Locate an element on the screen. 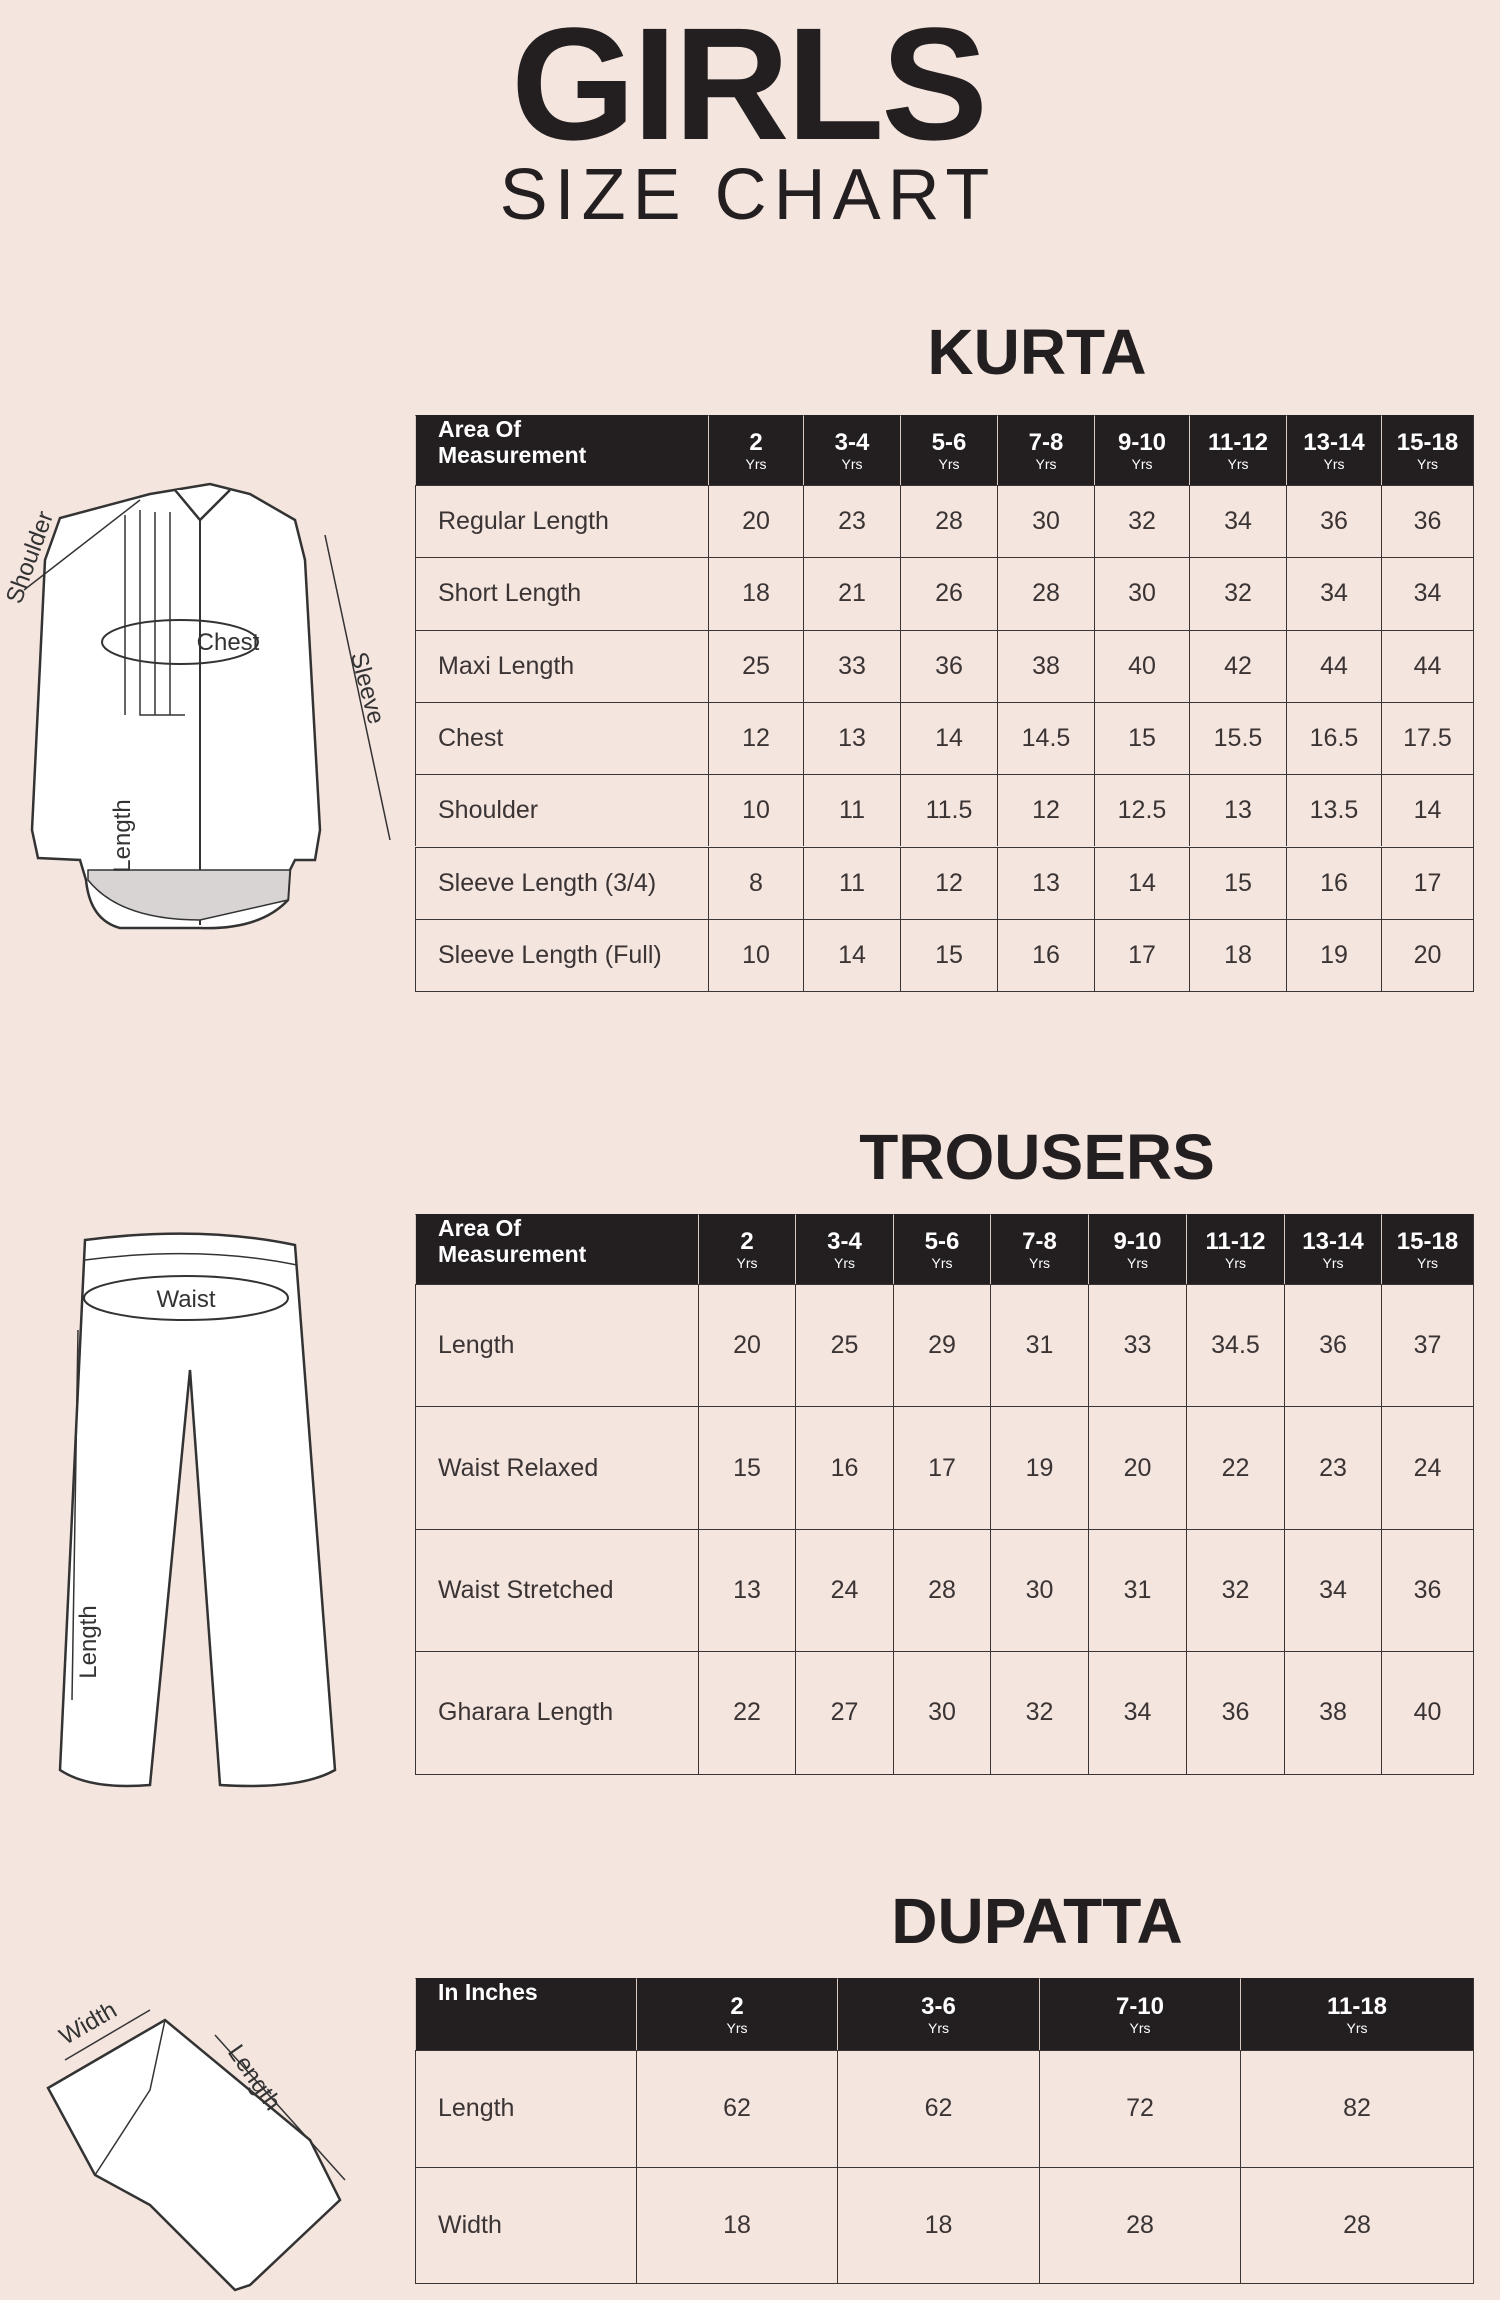 This screenshot has width=1500, height=2300. value-cell: 19 is located at coordinates (1333, 955).